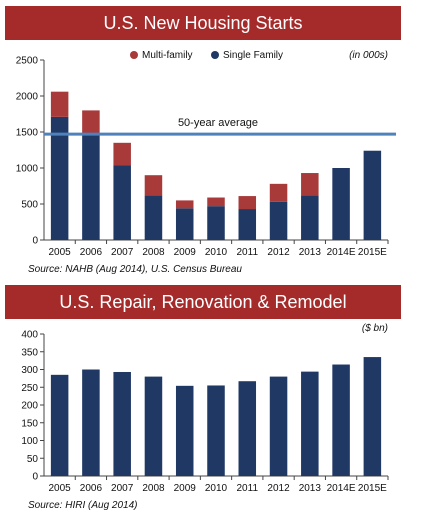 The width and height of the screenshot is (421, 516). What do you see at coordinates (310, 217) in the screenshot?
I see `bar-single-family-2013` at bounding box center [310, 217].